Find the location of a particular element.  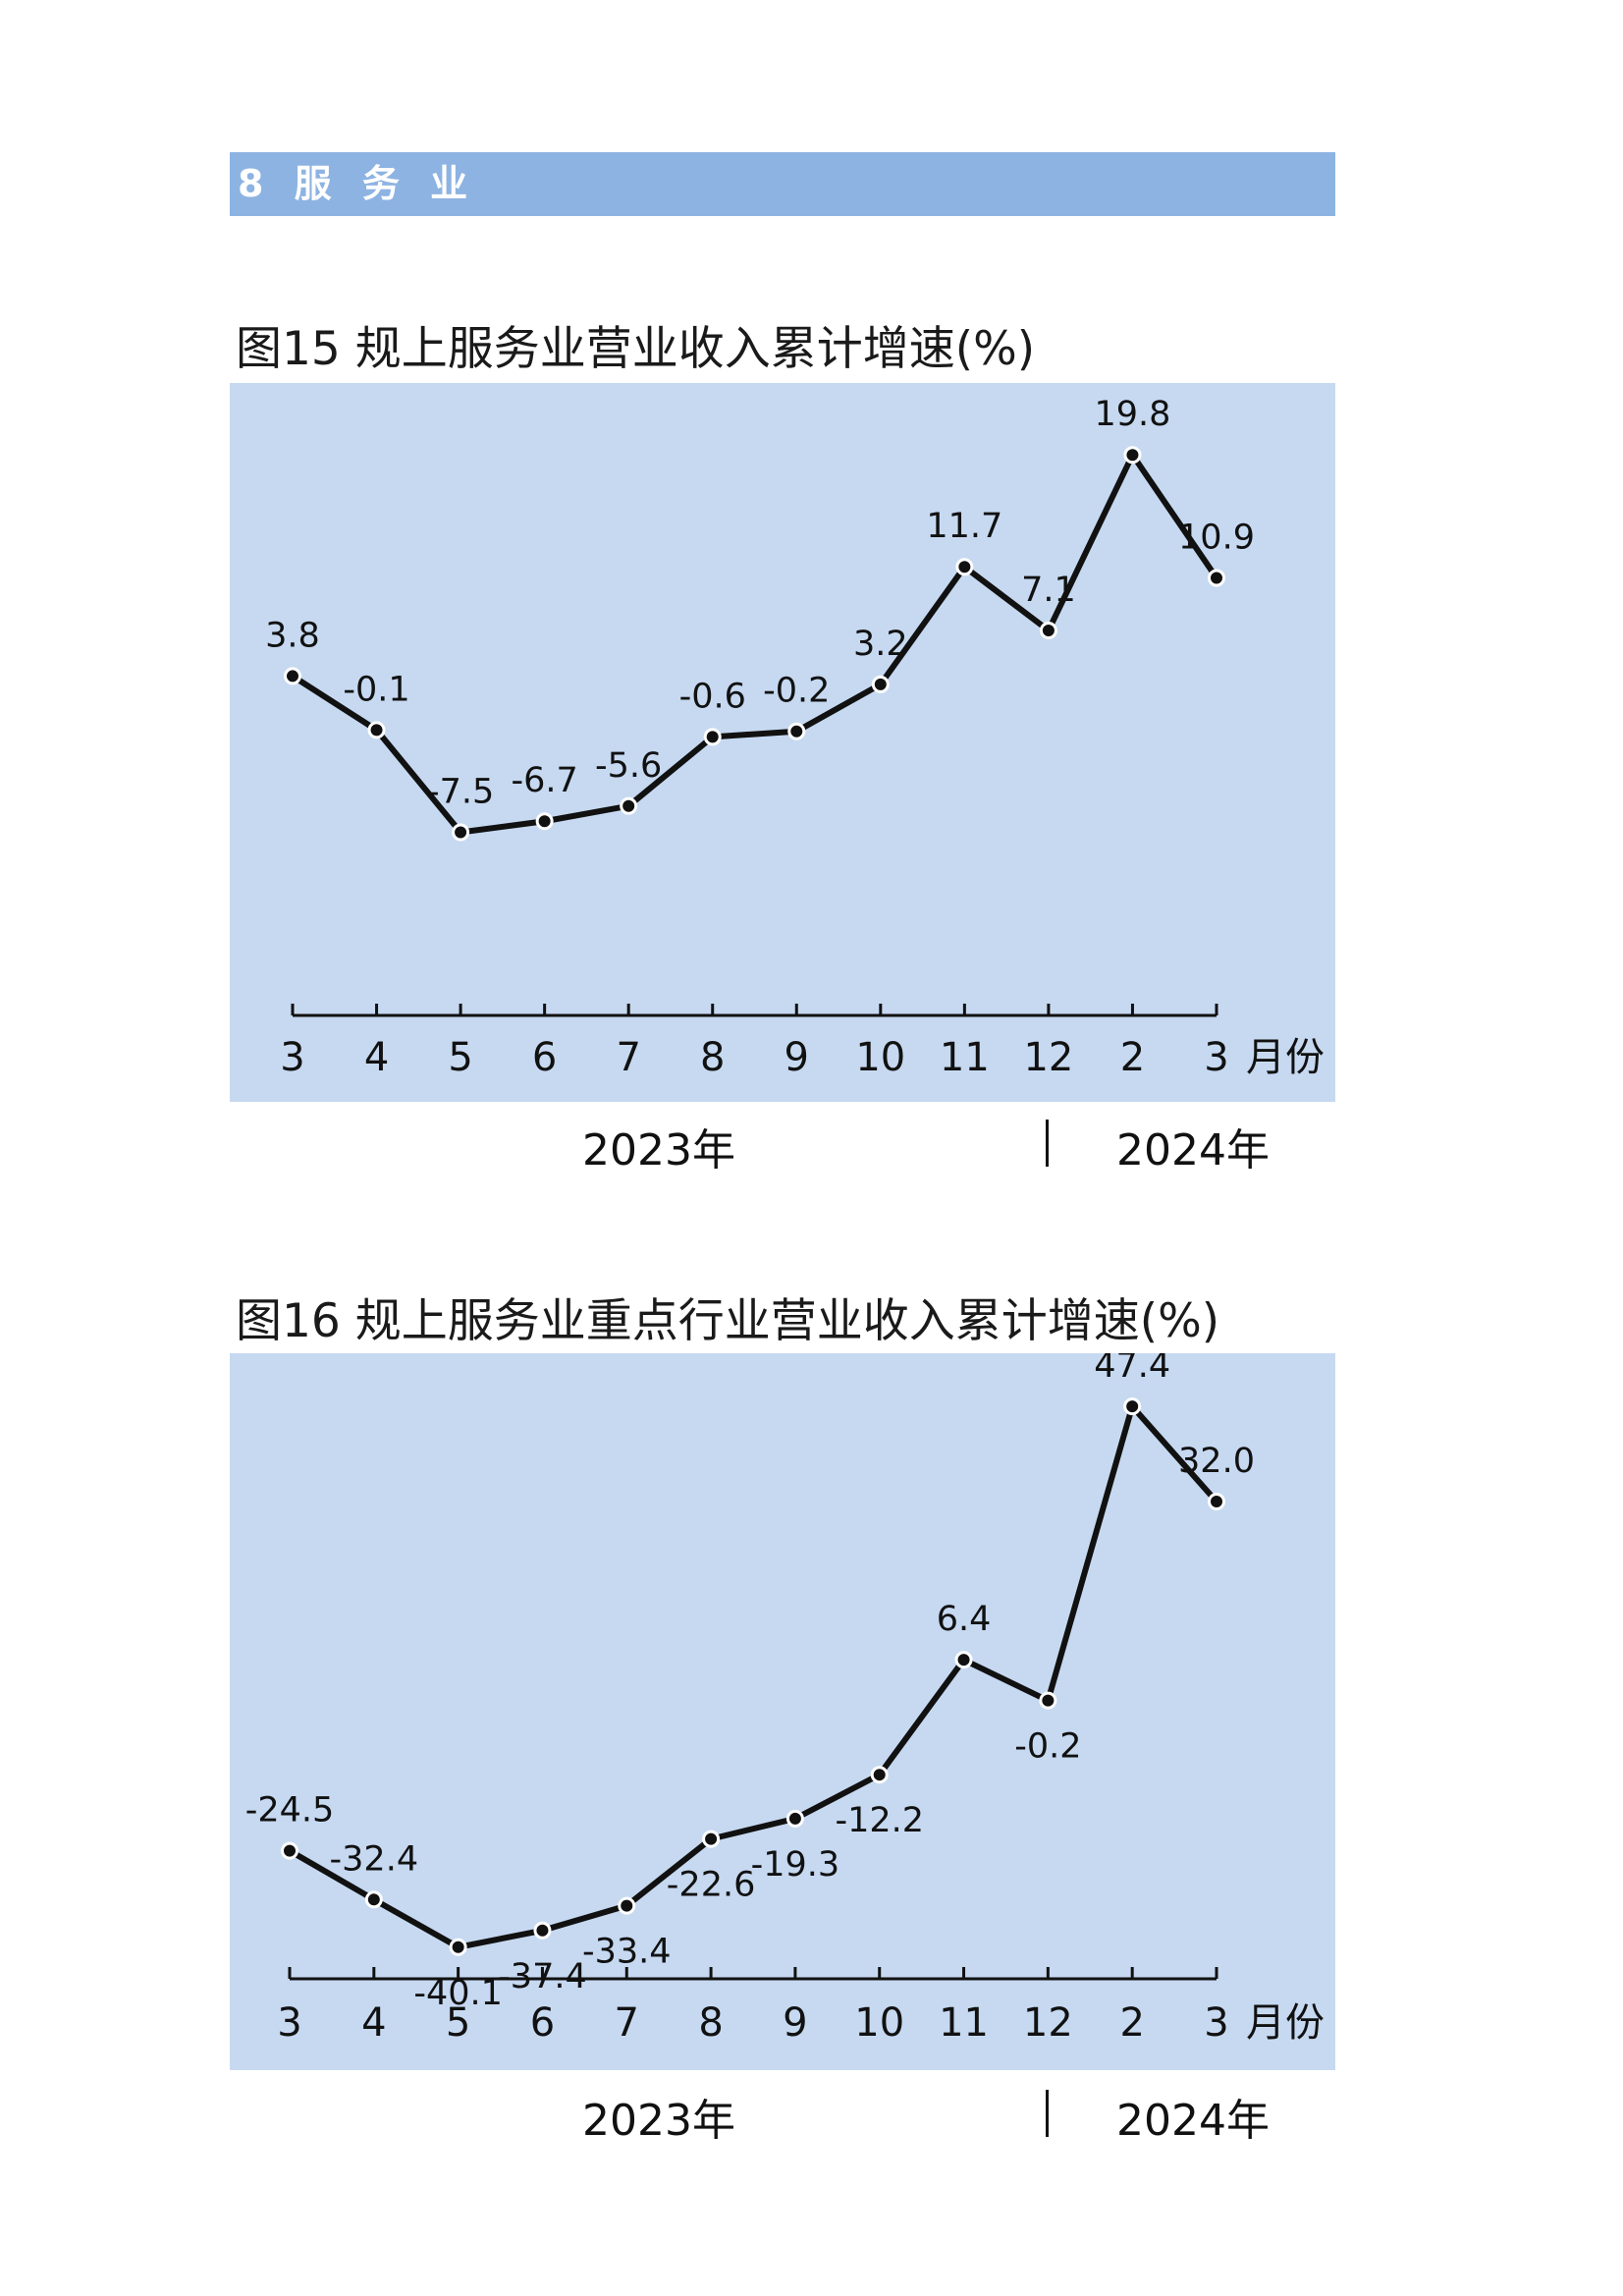

section-header-label: 8 服 务 业 is located at coordinates (357, 183).